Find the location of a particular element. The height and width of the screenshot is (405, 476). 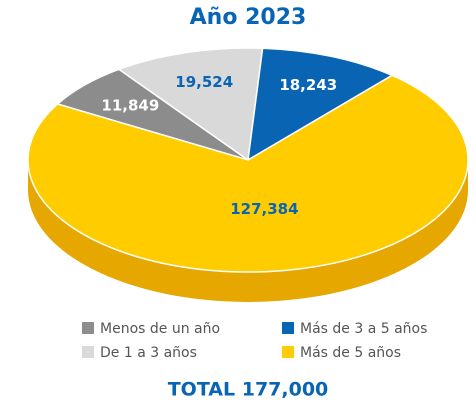

data-label: 127,384 is located at coordinates (264, 209).